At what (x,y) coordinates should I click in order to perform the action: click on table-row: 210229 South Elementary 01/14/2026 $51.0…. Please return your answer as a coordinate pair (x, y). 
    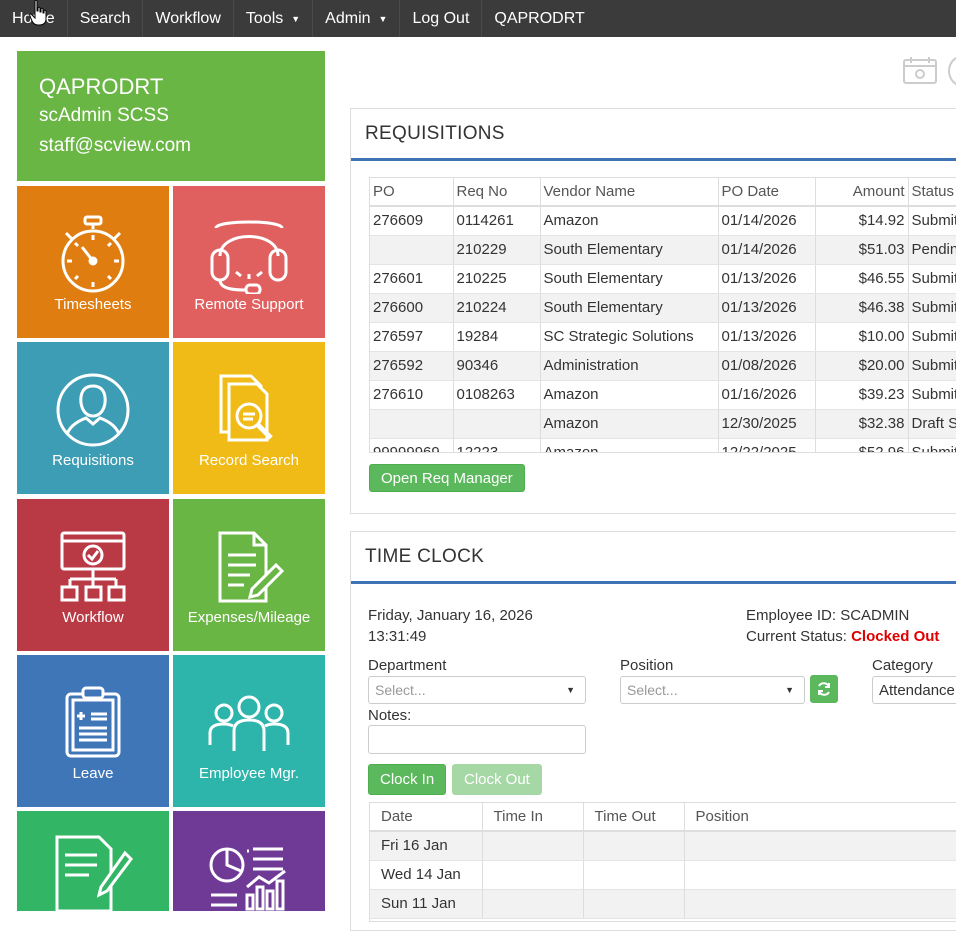
    Looking at the image, I should click on (663, 250).